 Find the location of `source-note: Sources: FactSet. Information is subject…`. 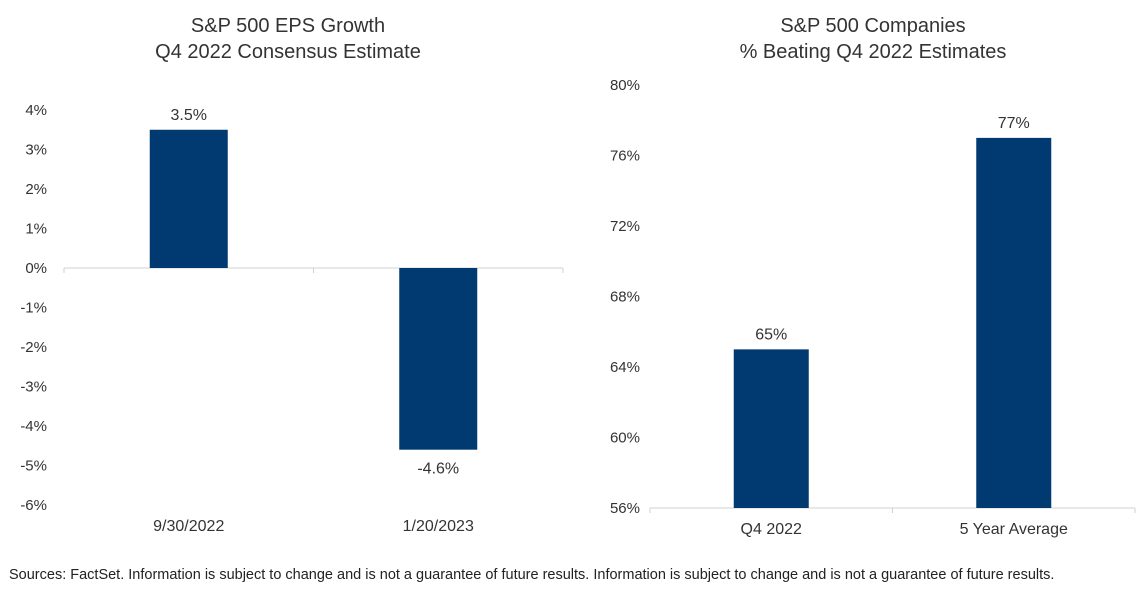

source-note: Sources: FactSet. Information is subject… is located at coordinates (532, 575).